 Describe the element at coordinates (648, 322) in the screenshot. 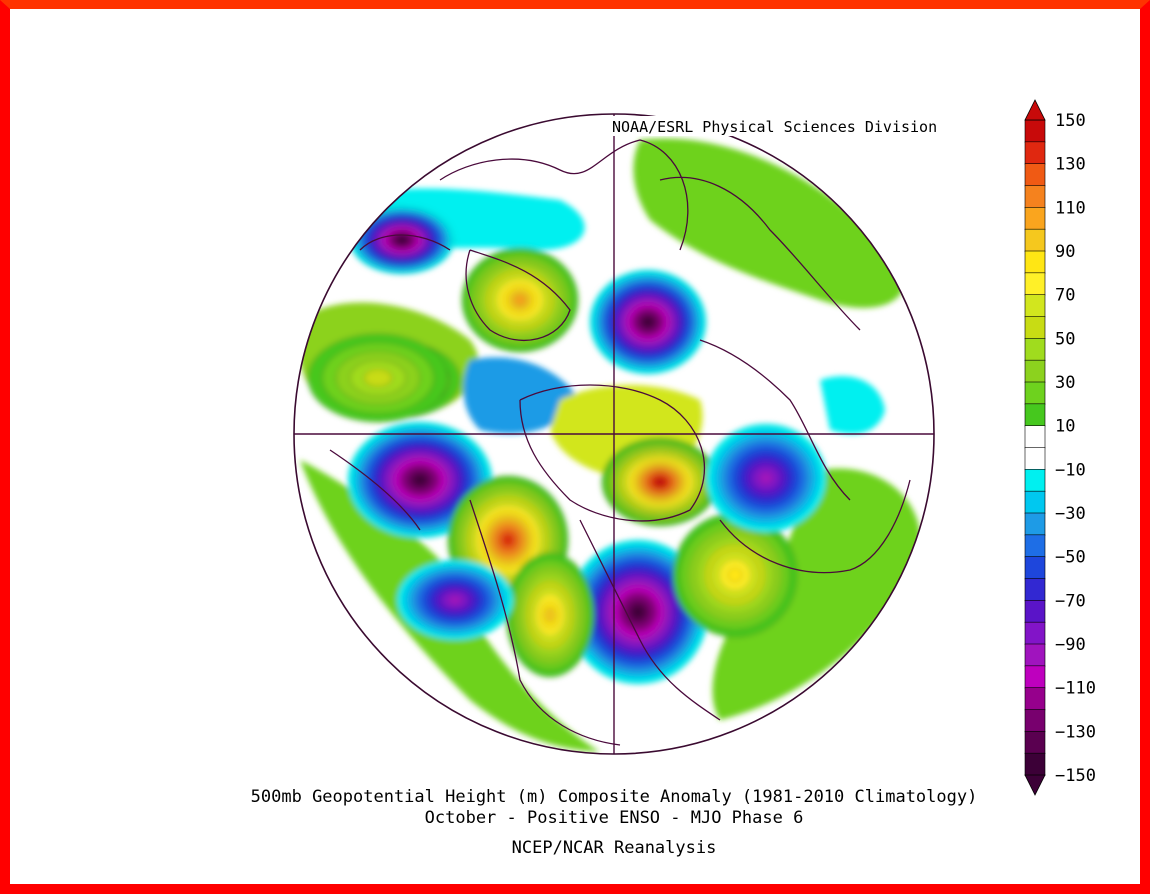

I see `anomaly-center-arctic-low` at that location.